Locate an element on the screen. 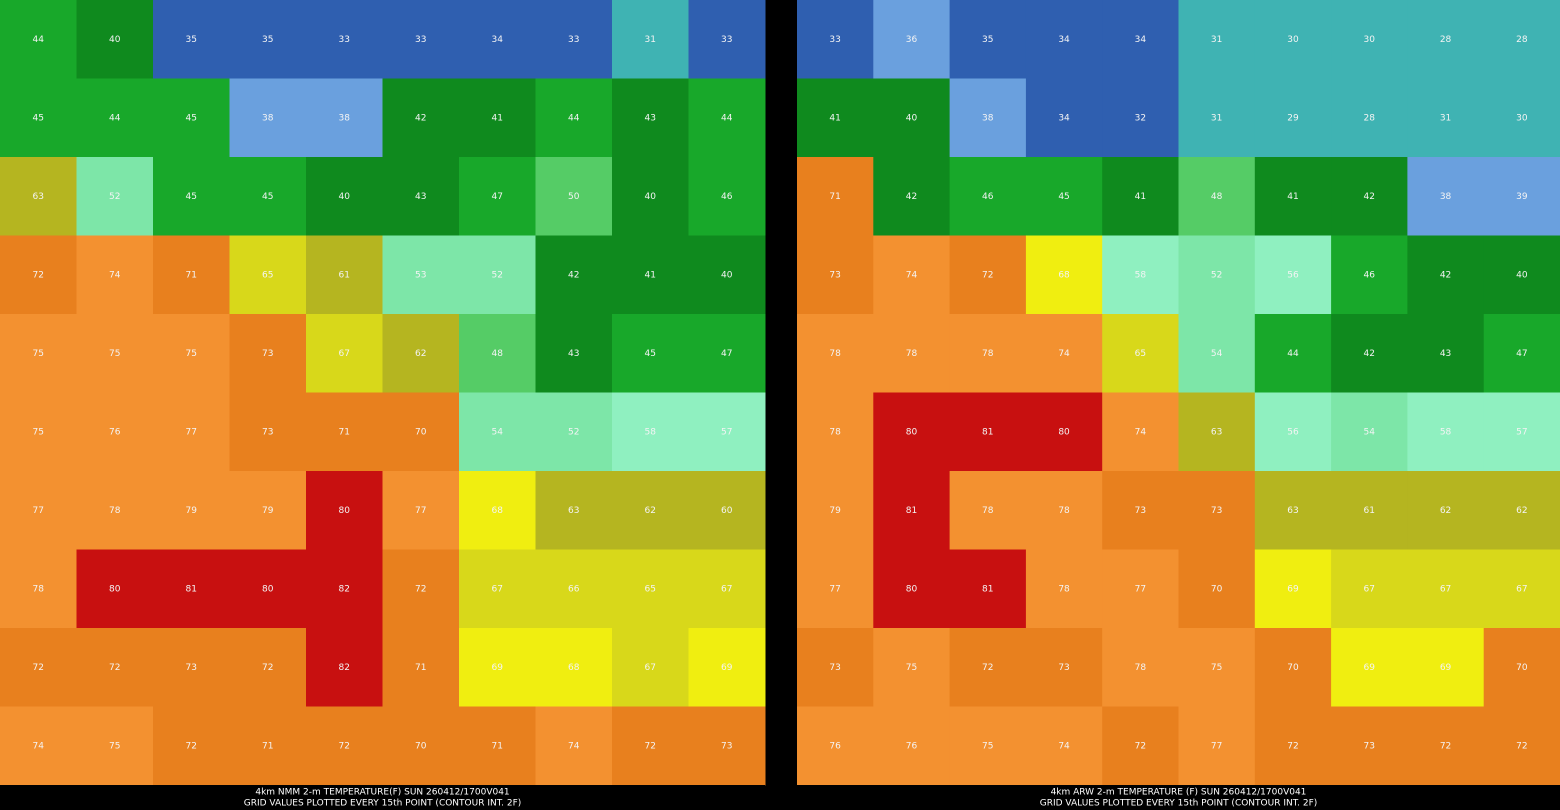  grid-value: 73 is located at coordinates (1216, 511).